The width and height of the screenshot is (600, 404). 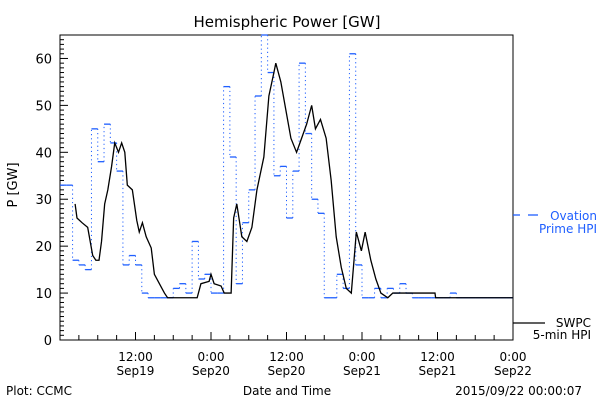 I want to click on y-tick-label: 10, so click(x=43, y=294).